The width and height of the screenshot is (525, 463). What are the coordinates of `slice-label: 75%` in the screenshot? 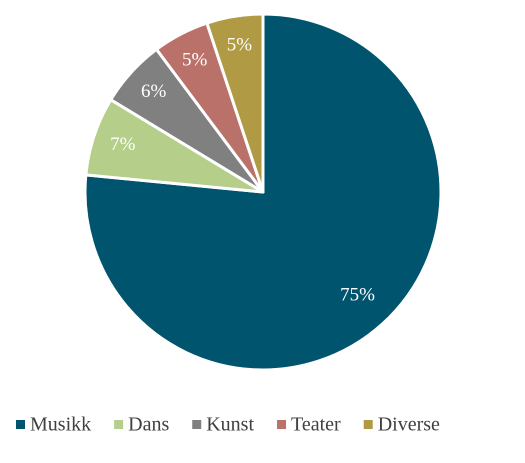 It's located at (357, 294).